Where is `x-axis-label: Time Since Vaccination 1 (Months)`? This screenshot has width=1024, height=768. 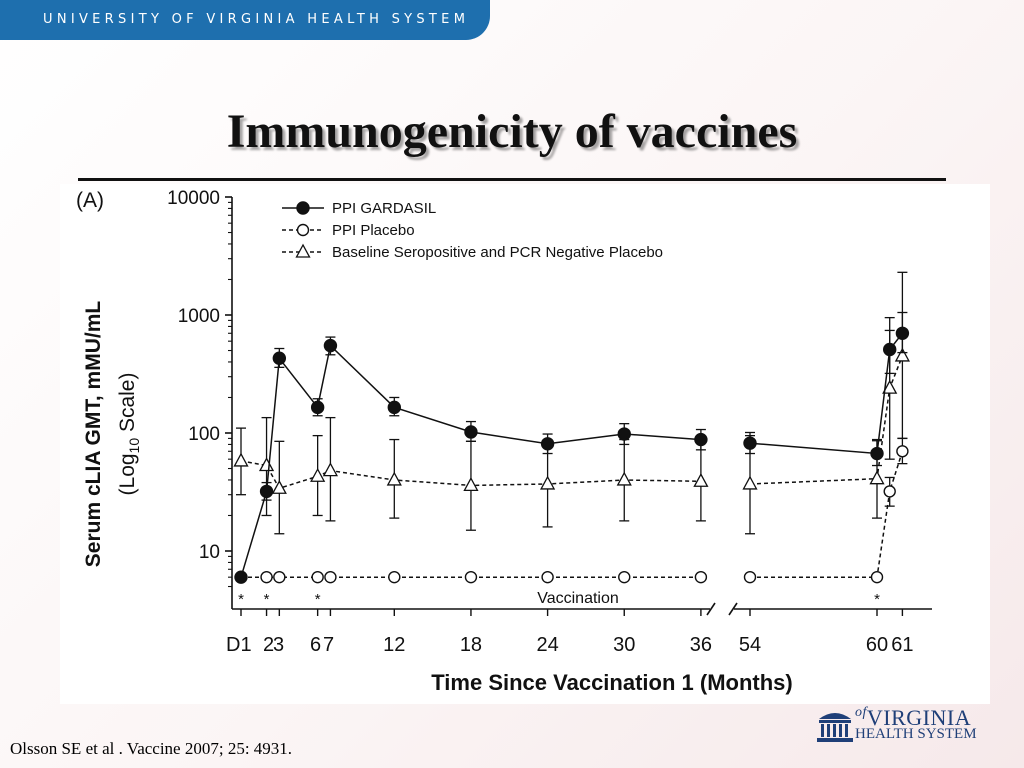
x-axis-label: Time Since Vaccination 1 (Months) is located at coordinates (611, 682).